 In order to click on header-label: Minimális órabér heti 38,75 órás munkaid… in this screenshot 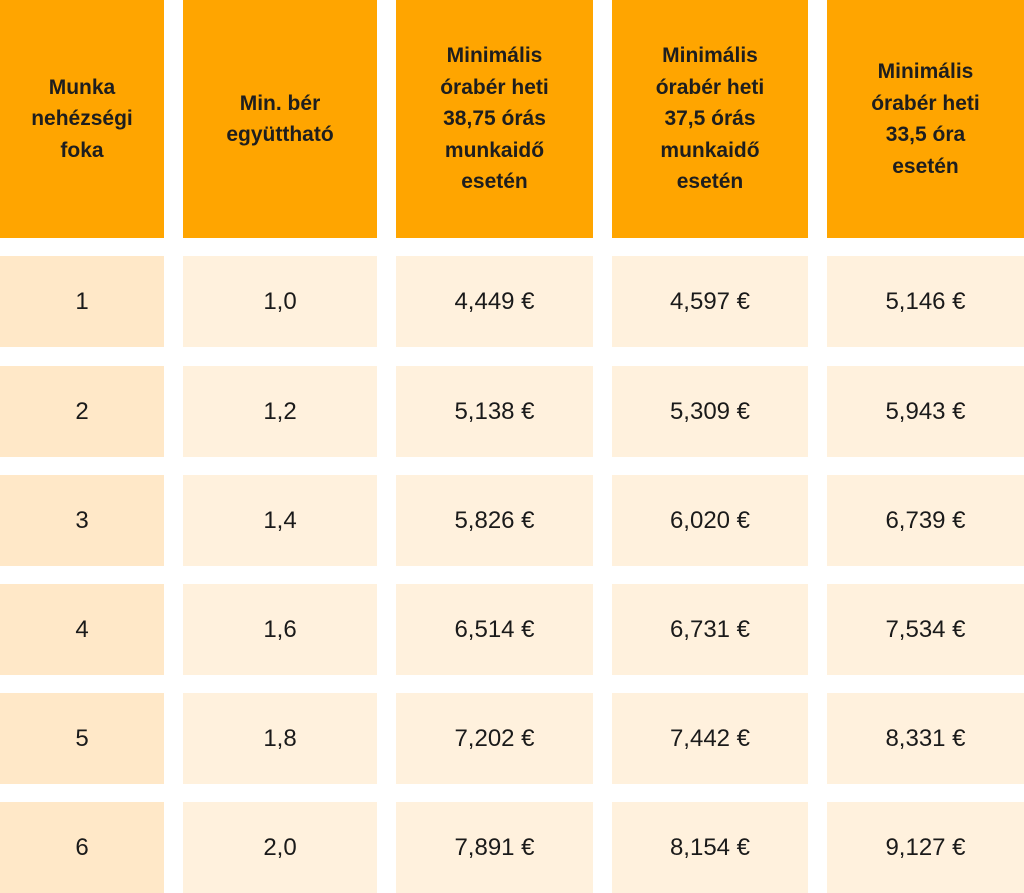, I will do `click(494, 119)`.